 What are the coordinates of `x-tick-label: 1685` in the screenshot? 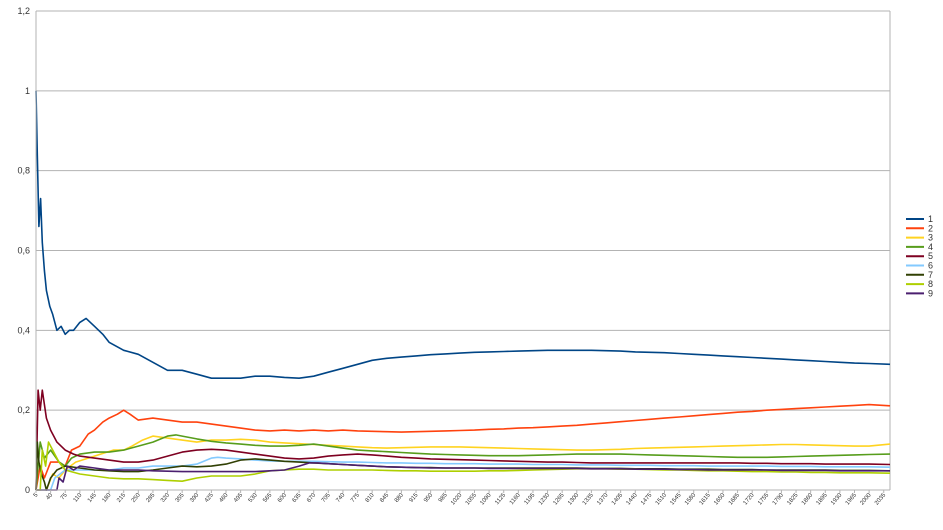 It's located at (735, 499).